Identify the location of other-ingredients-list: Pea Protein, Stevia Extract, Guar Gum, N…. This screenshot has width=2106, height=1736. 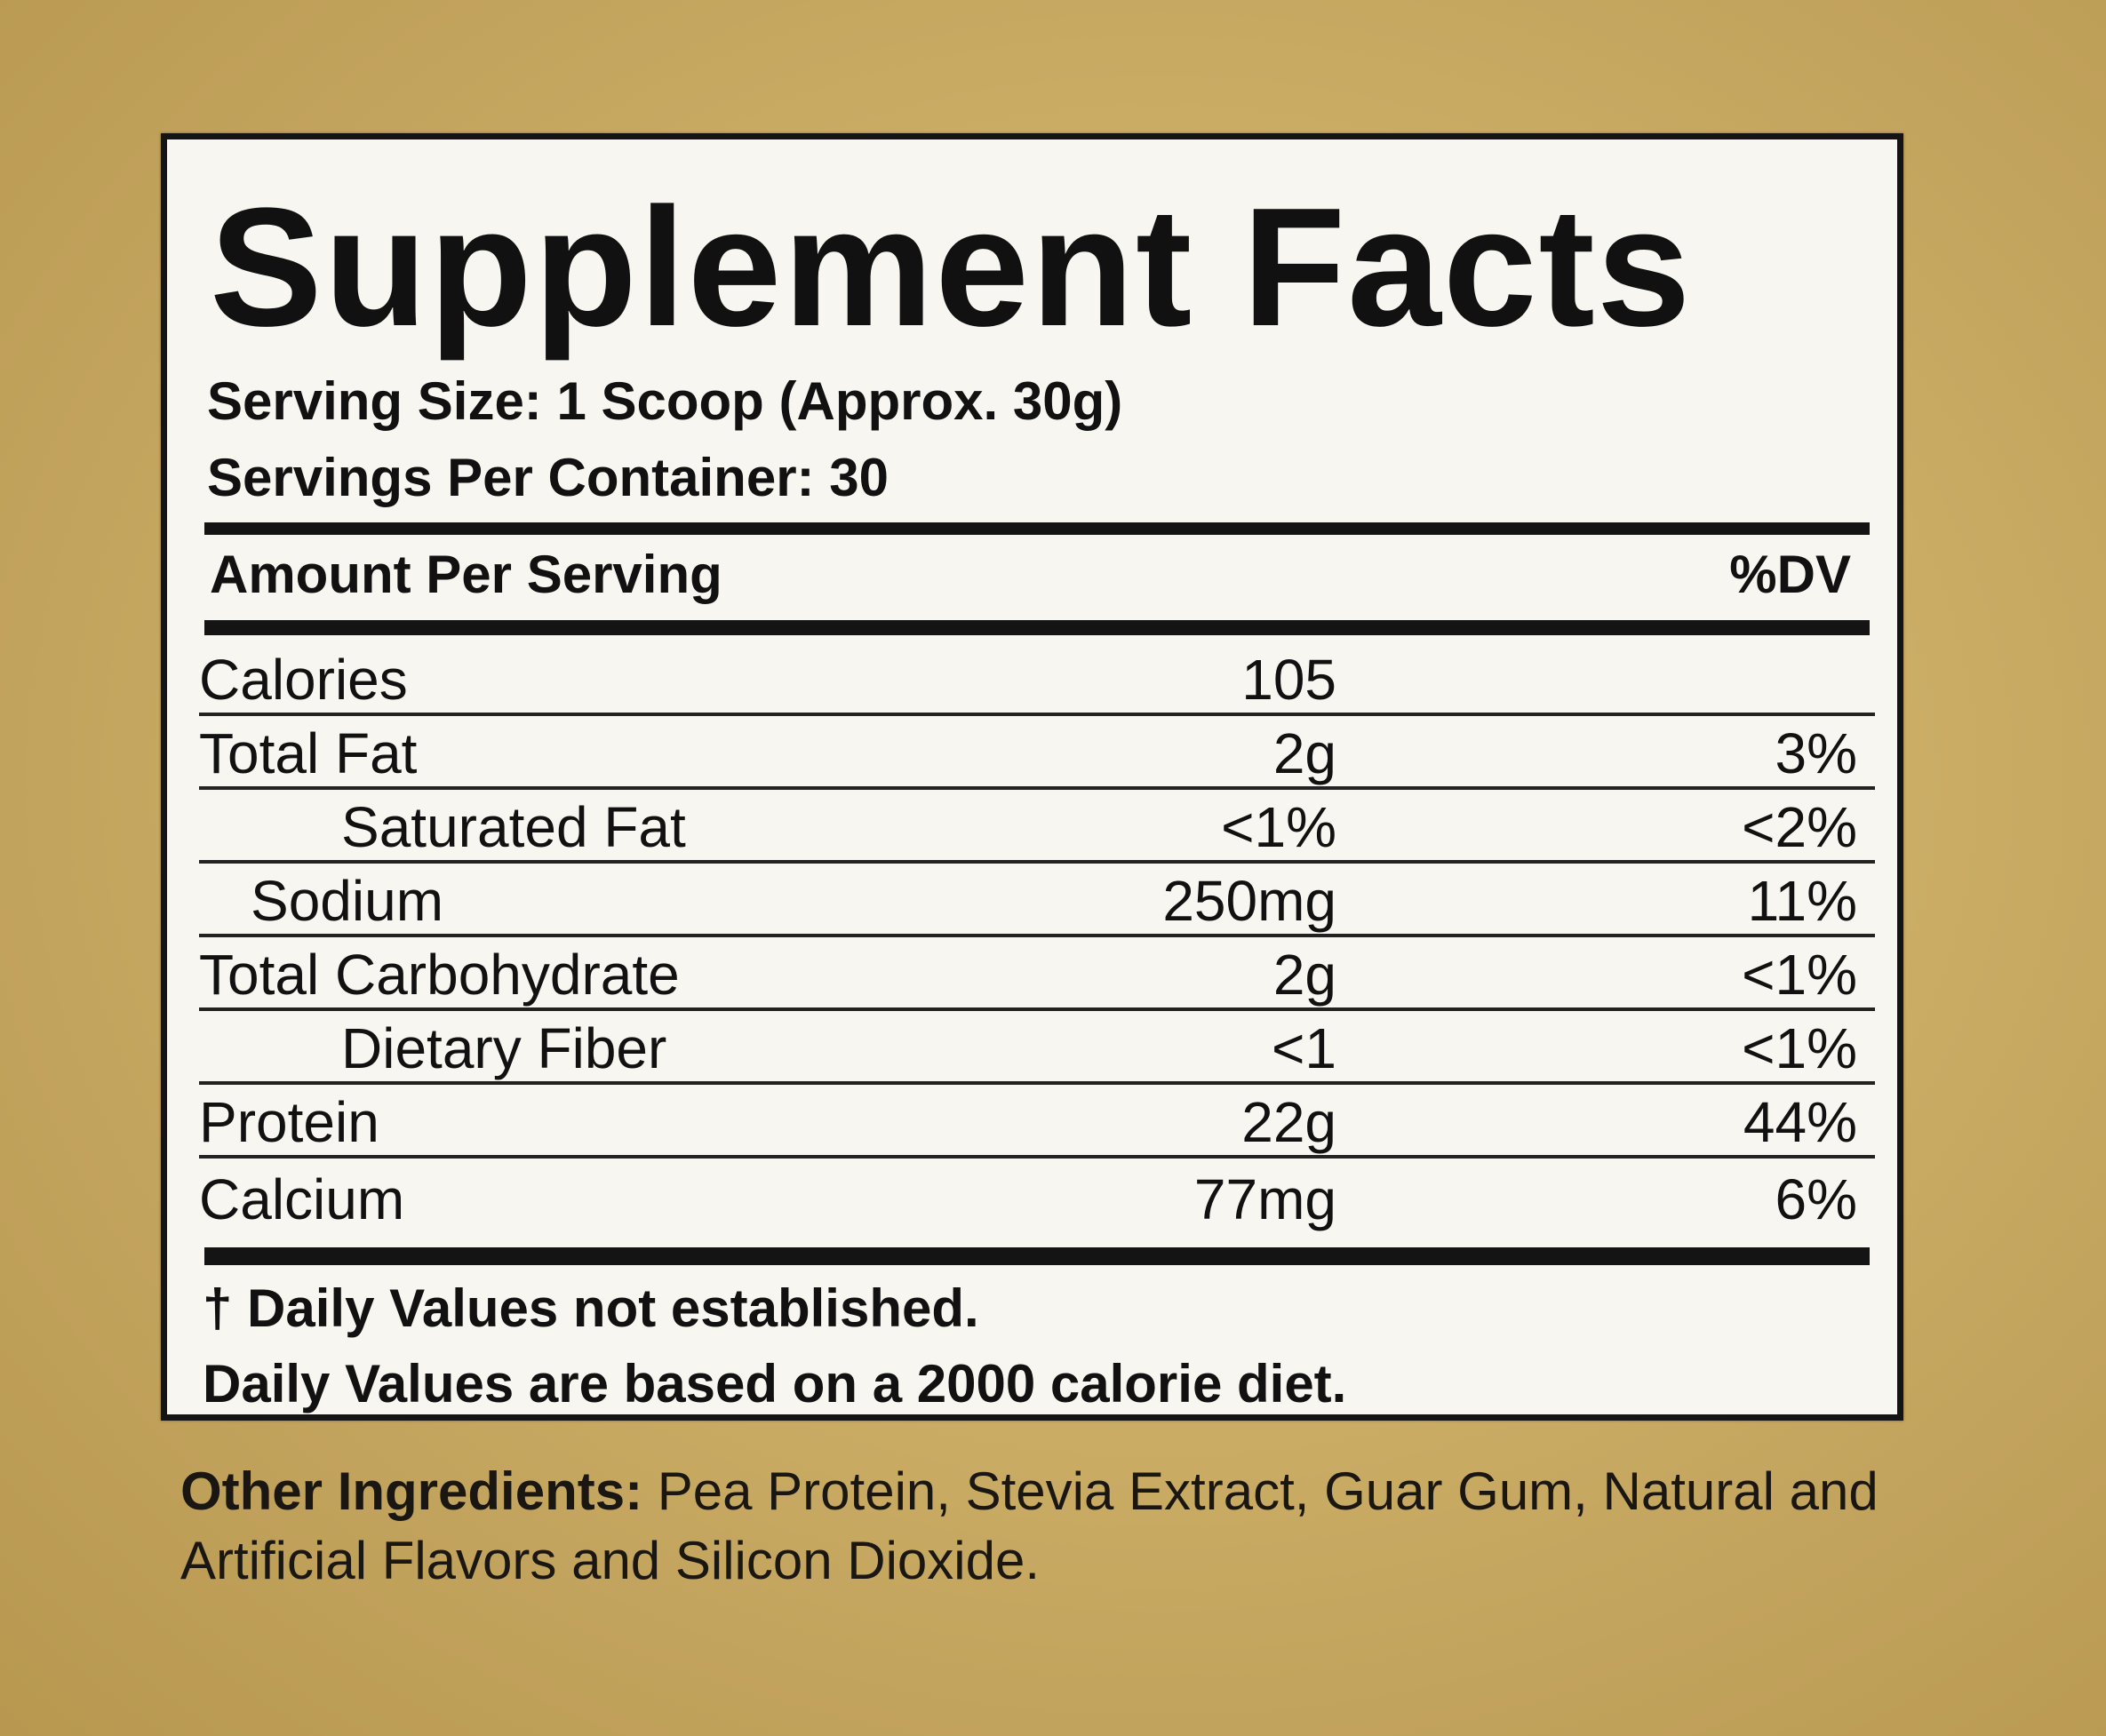
(1029, 1525).